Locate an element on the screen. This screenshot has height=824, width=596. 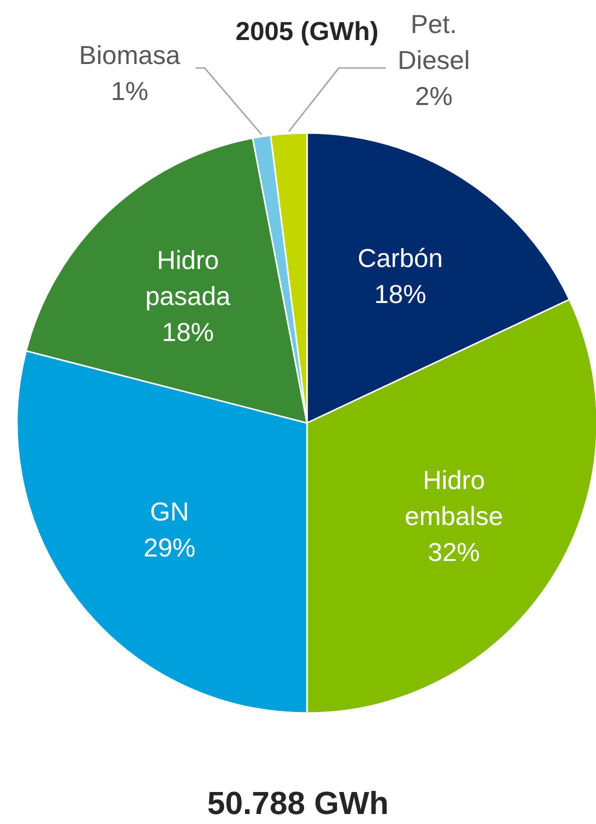
slice-label: Carbón is located at coordinates (400, 258).